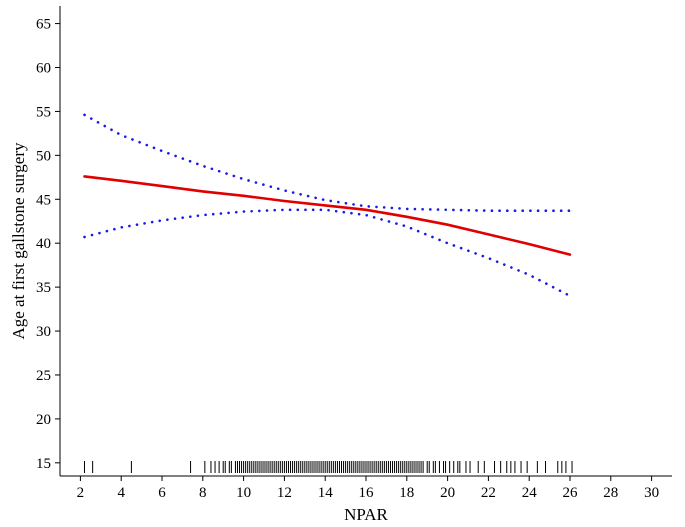  I want to click on x-tick-label: 6, so click(162, 493).